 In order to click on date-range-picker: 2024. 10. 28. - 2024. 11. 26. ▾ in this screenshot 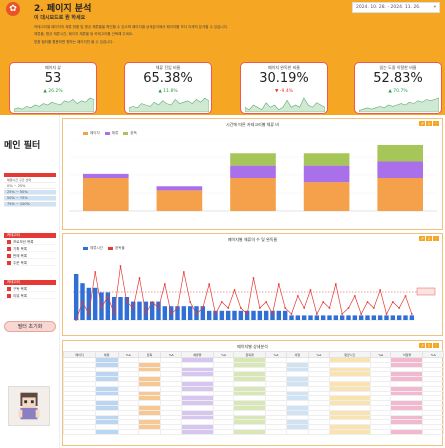, I will do `click(396, 7)`.